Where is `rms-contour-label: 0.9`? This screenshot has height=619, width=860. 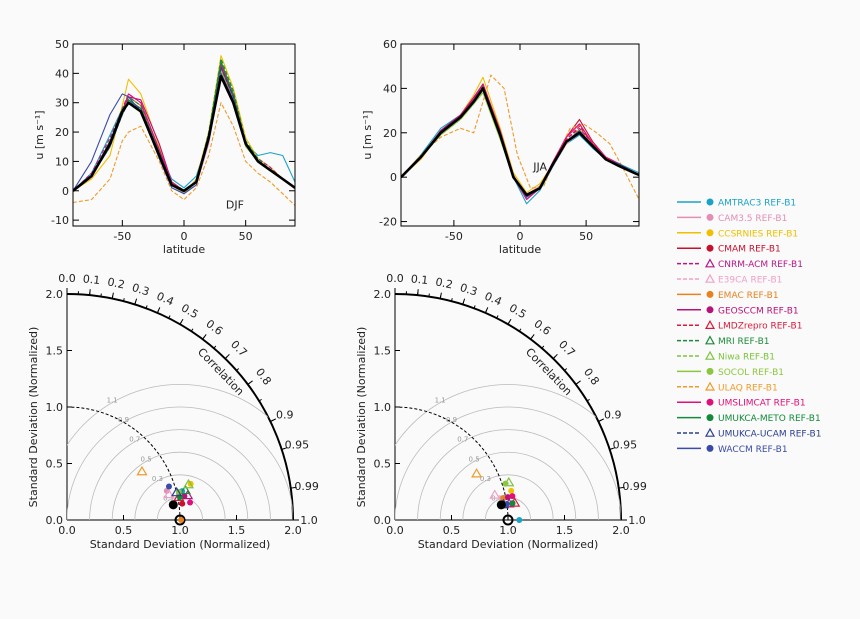 rms-contour-label: 0.9 is located at coordinates (123, 420).